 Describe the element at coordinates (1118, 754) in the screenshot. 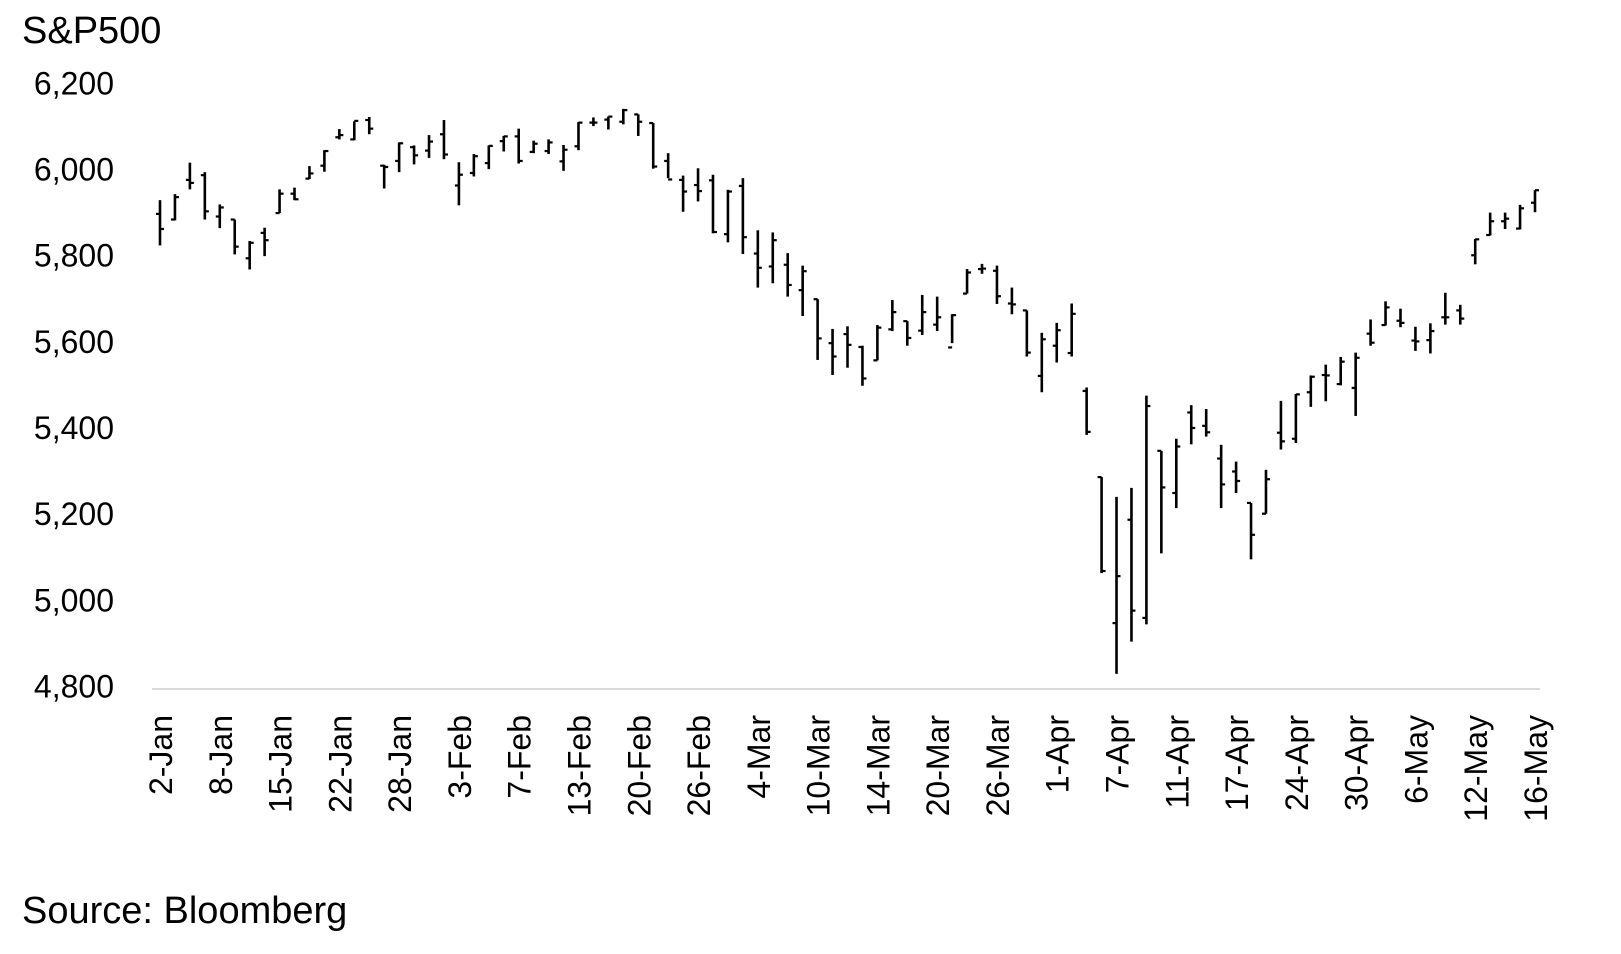

I see `x-tick-label: 7-Apr` at that location.